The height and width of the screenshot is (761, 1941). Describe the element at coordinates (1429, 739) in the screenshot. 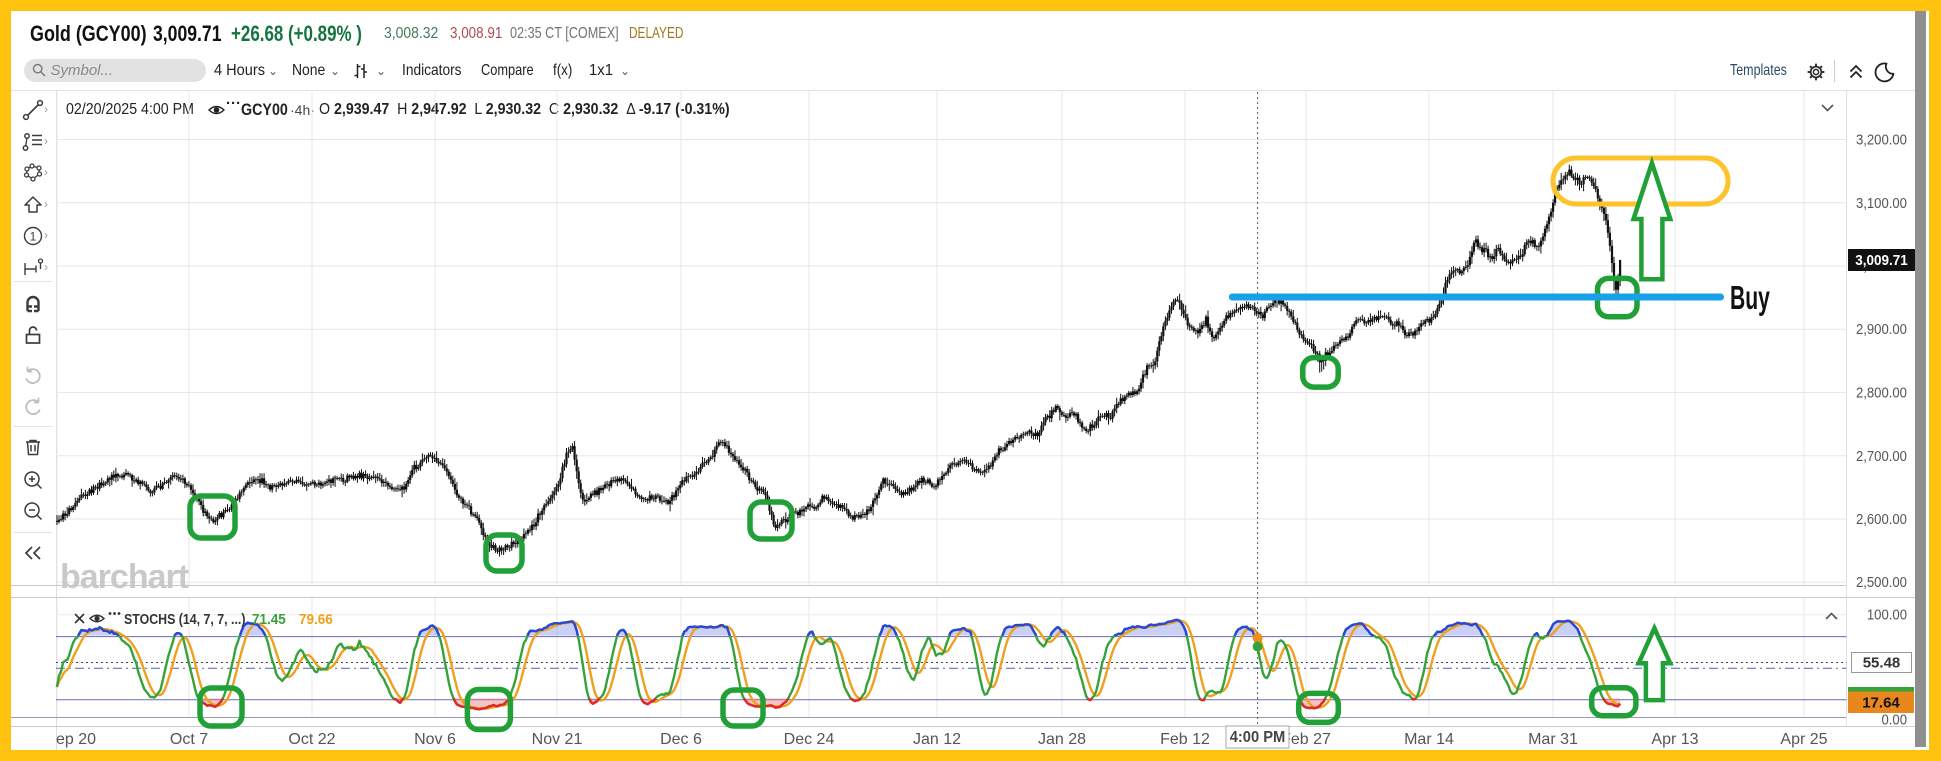

I see `svg-text: Mar 14` at that location.